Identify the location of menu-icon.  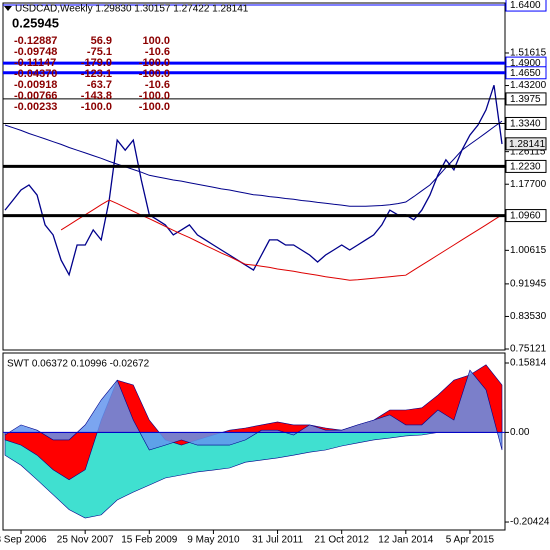
(8, 8).